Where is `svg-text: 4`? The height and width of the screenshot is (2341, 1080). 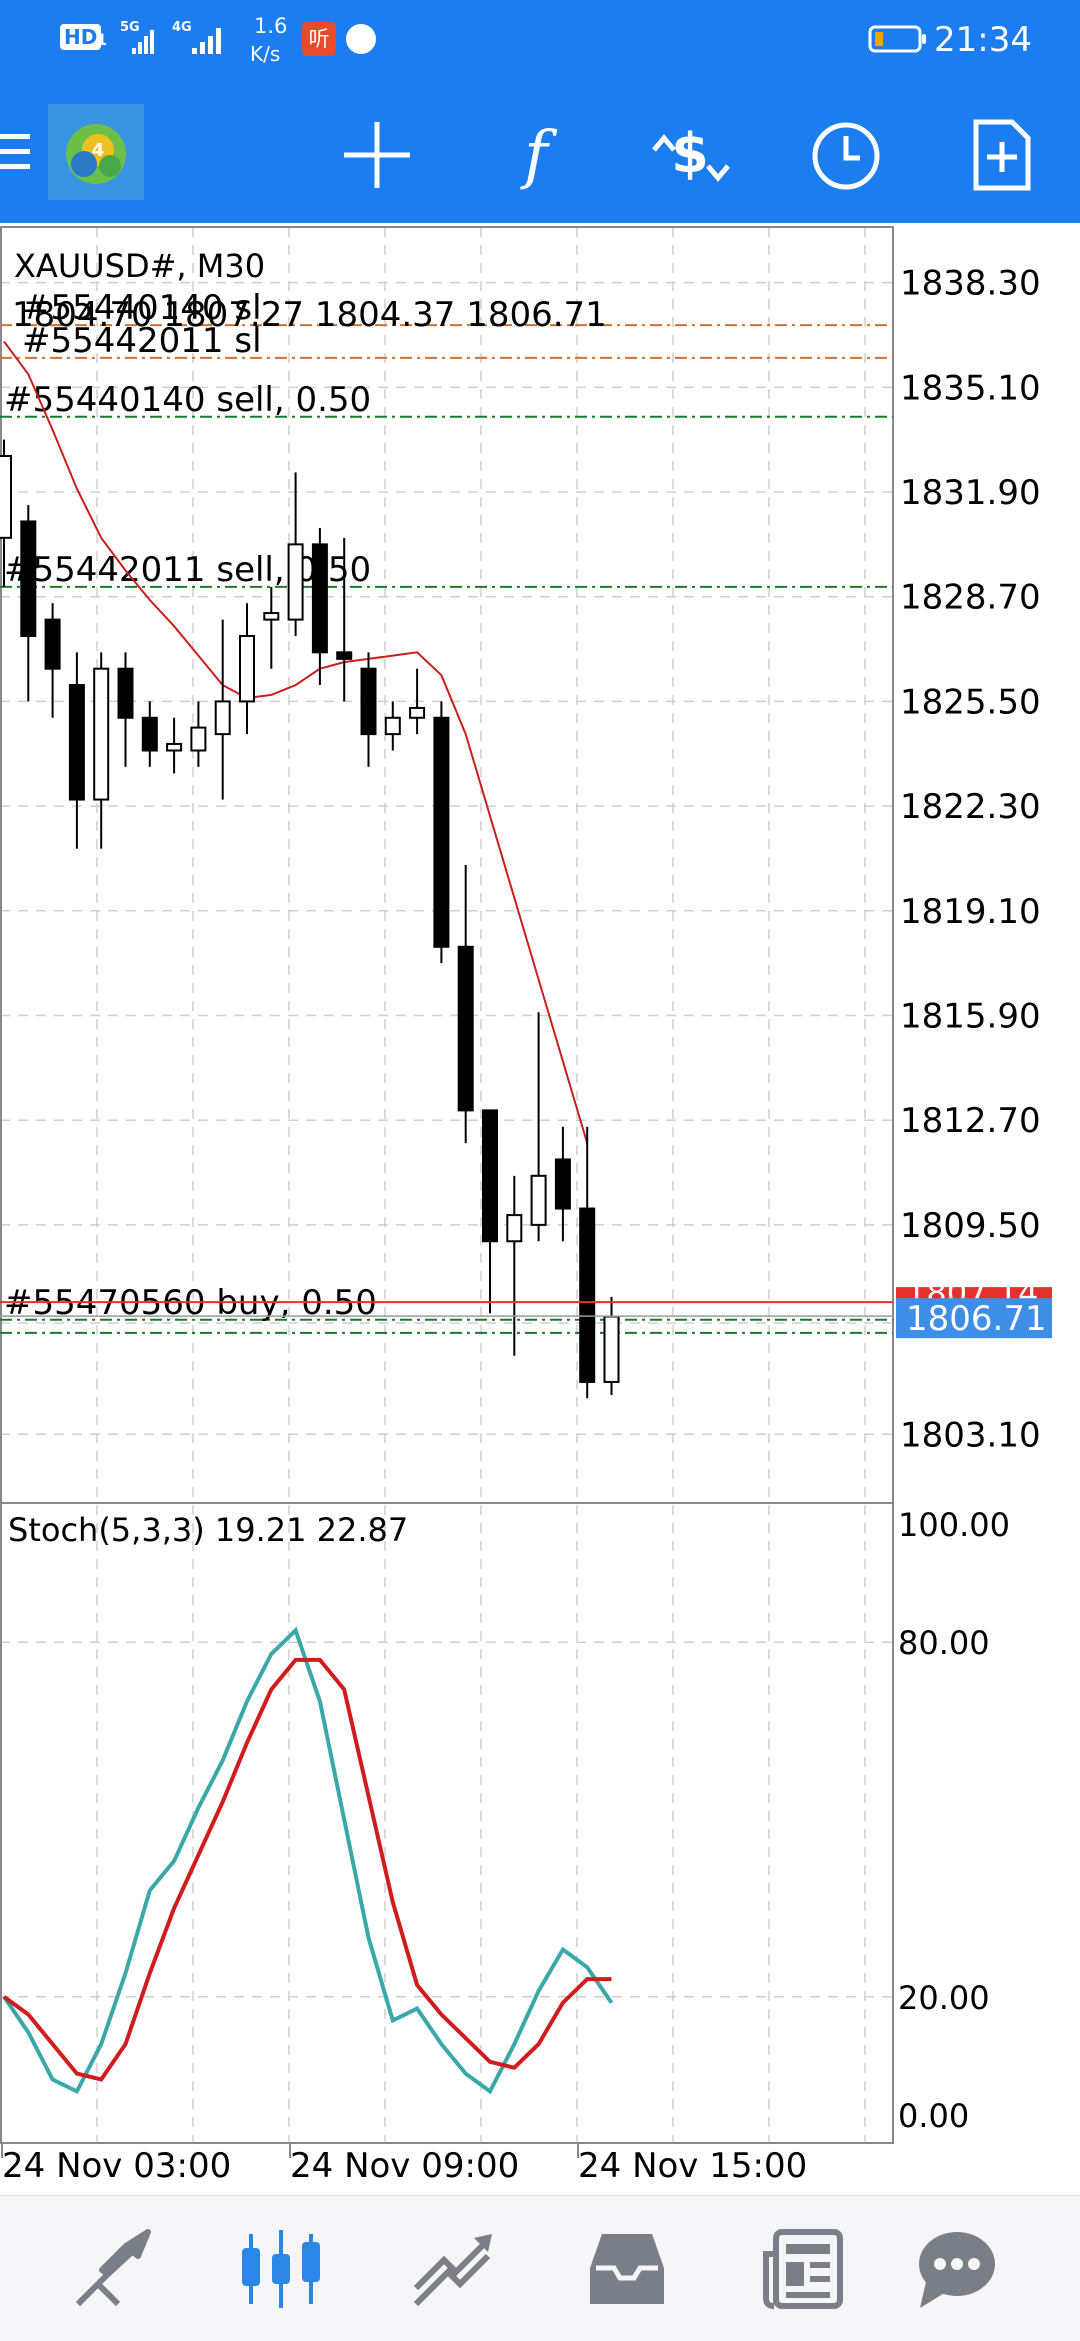
svg-text: 4 is located at coordinates (98, 150).